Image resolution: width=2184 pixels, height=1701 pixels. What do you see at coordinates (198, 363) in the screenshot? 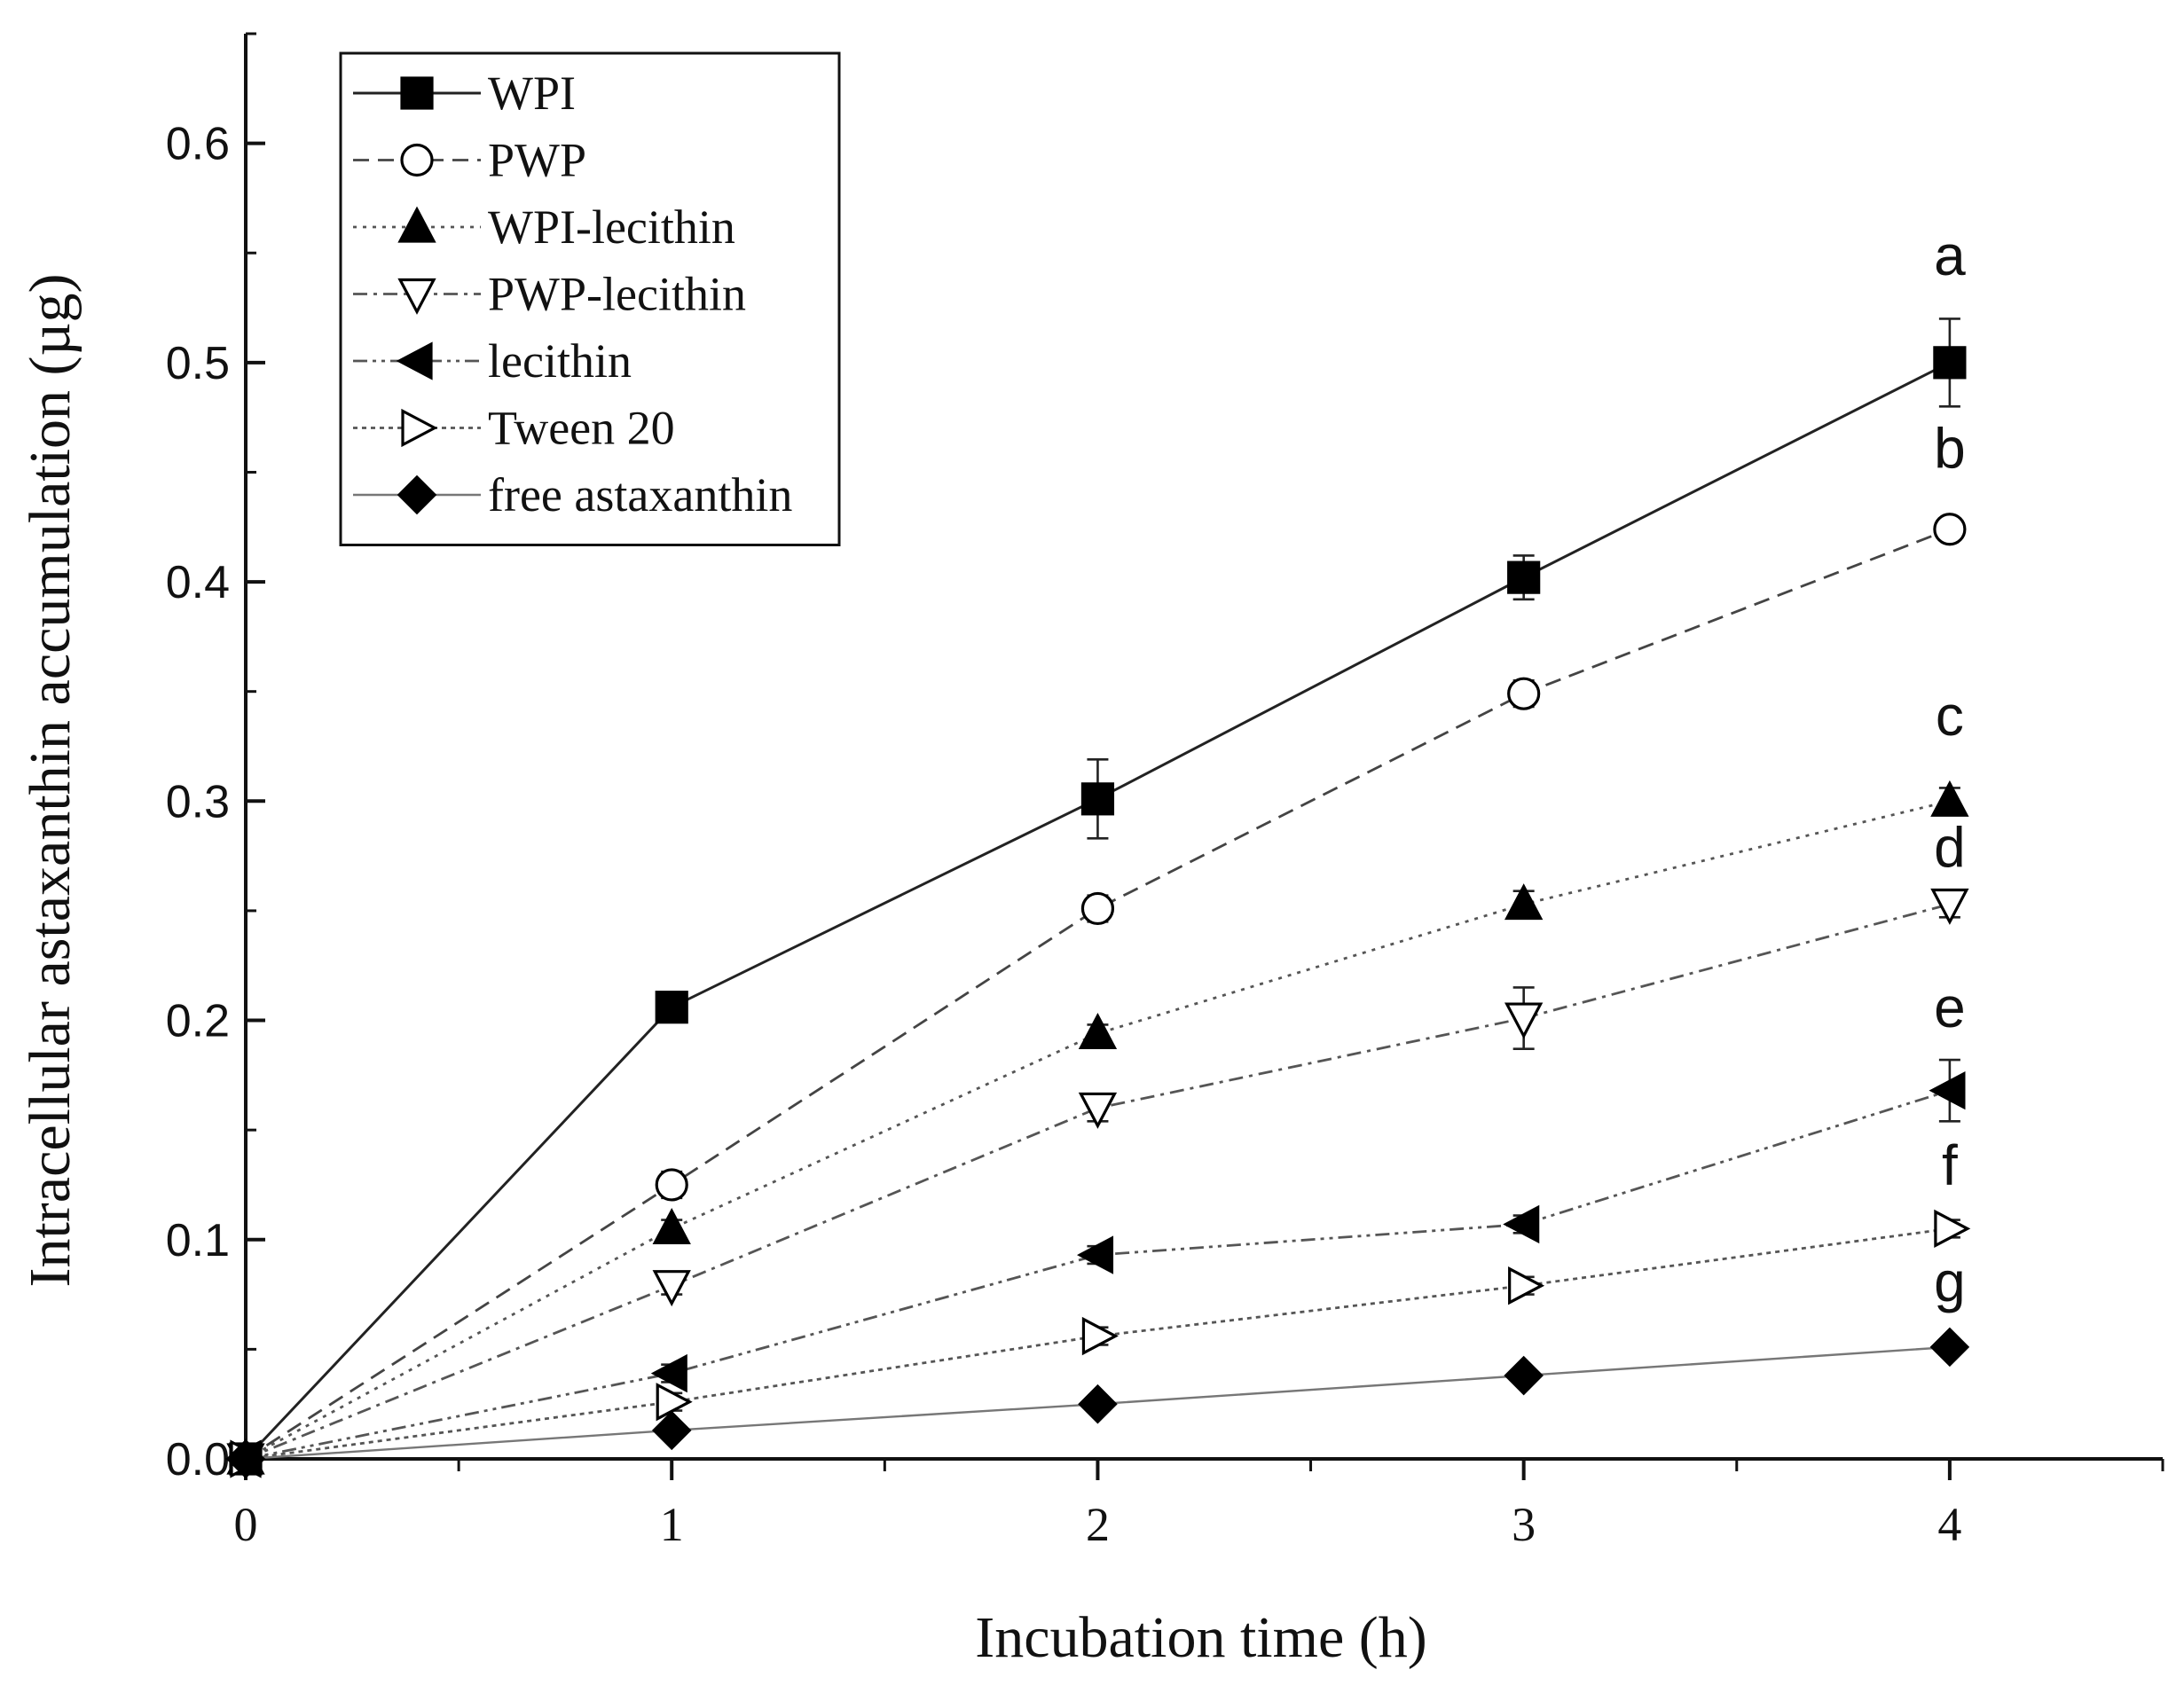
I see `y-tick-label: 0.5` at bounding box center [198, 363].